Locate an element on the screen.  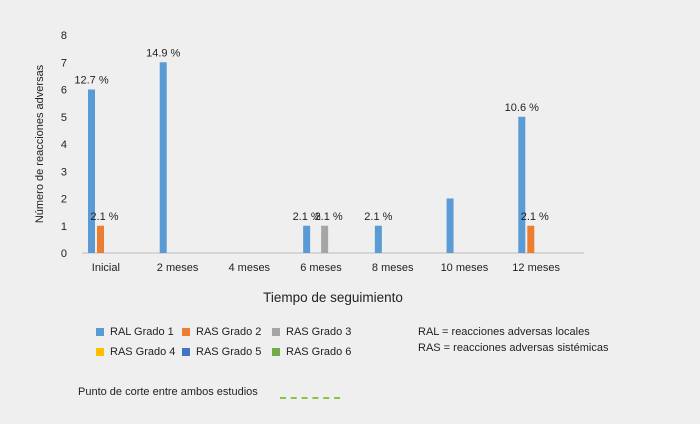
legend-item-ras-grado-5: RAS Grado 5 is located at coordinates (221, 352).